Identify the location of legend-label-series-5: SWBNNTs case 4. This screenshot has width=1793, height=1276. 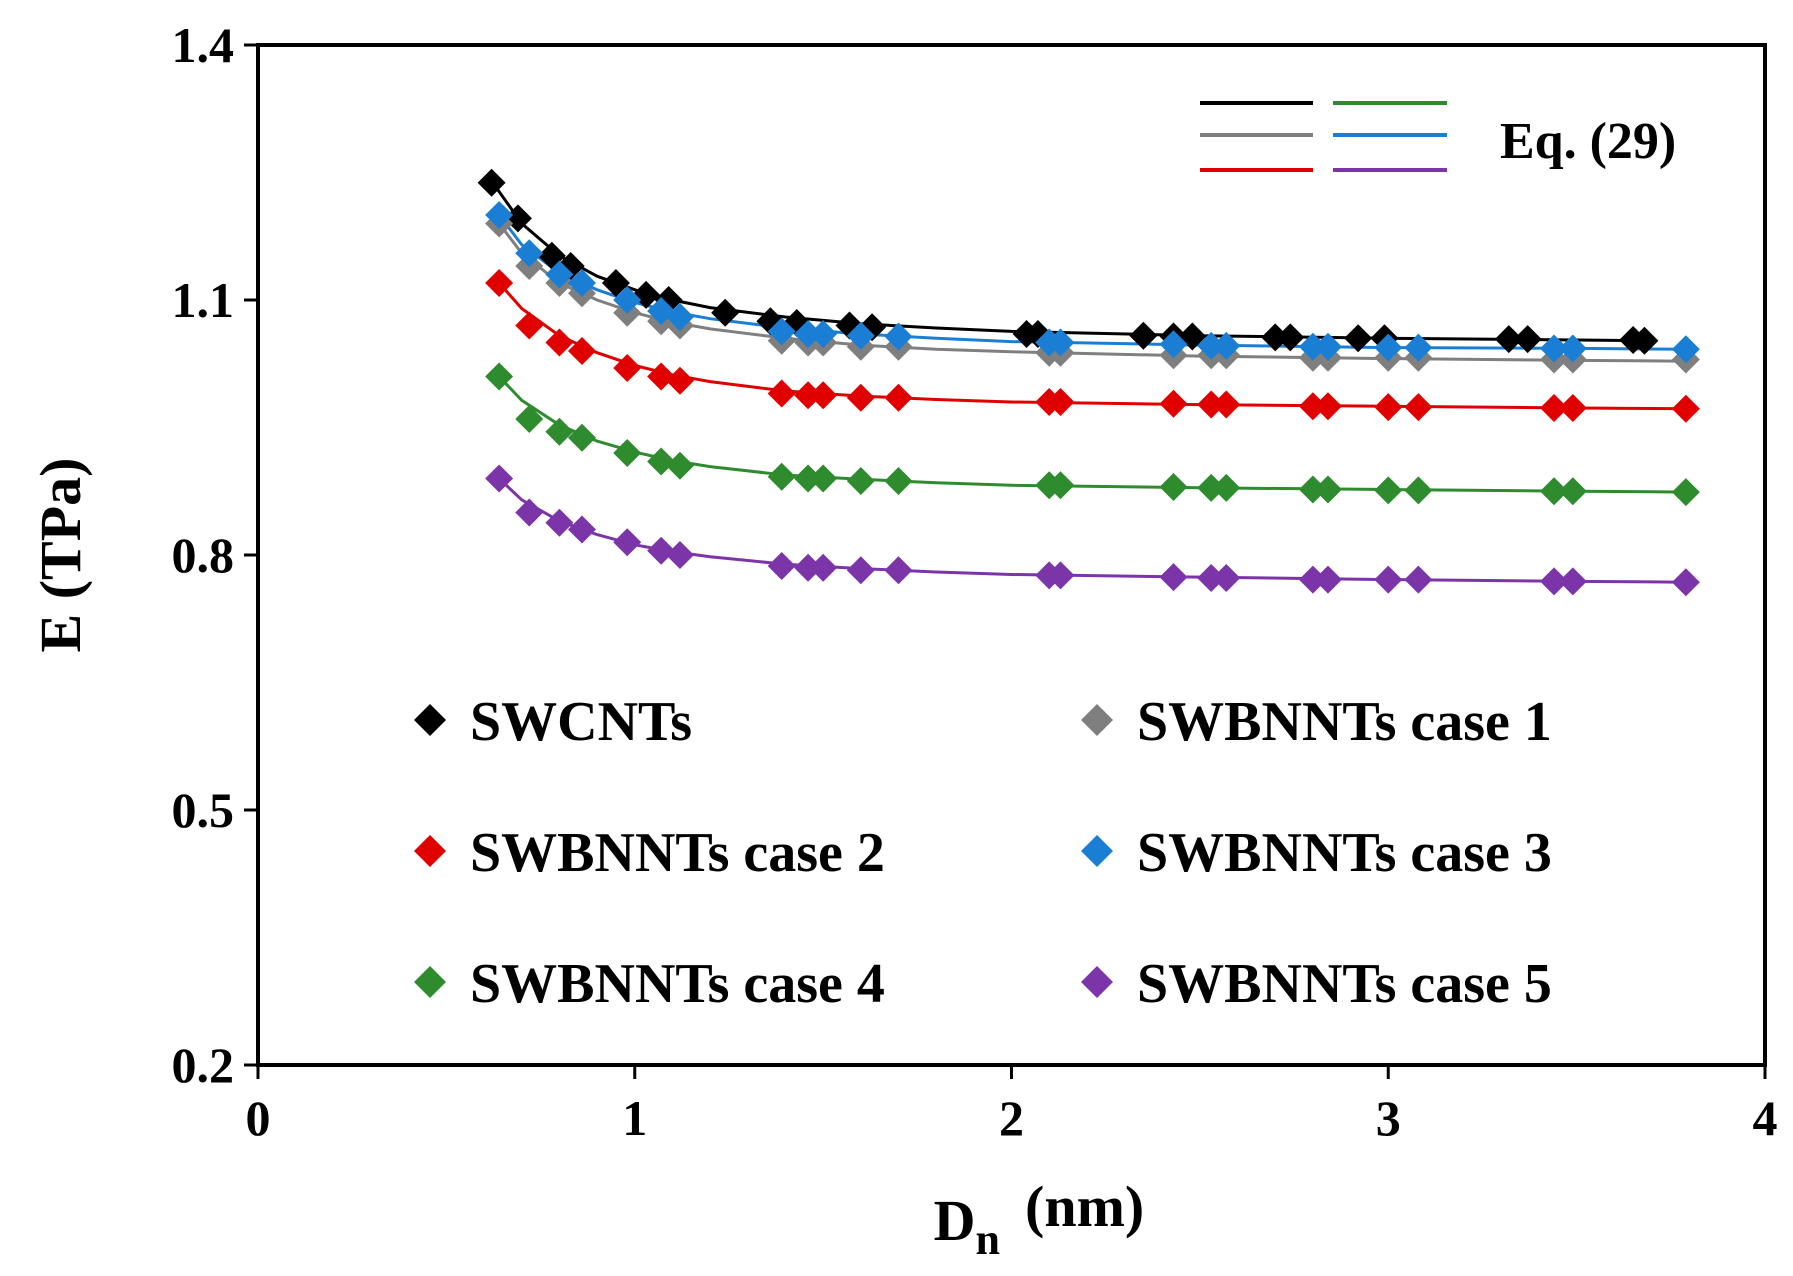
(677, 984).